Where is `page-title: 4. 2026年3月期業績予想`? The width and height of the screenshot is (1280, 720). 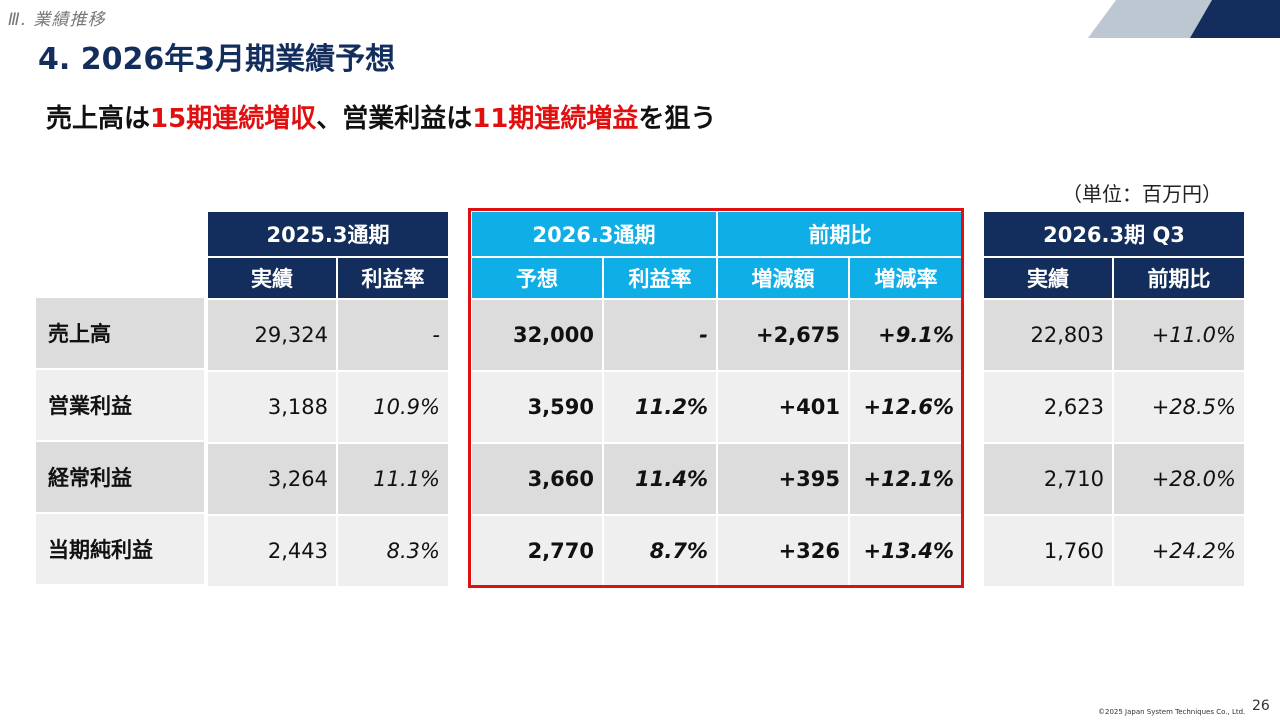
page-title: 4. 2026年3月期業績予想 is located at coordinates (217, 59).